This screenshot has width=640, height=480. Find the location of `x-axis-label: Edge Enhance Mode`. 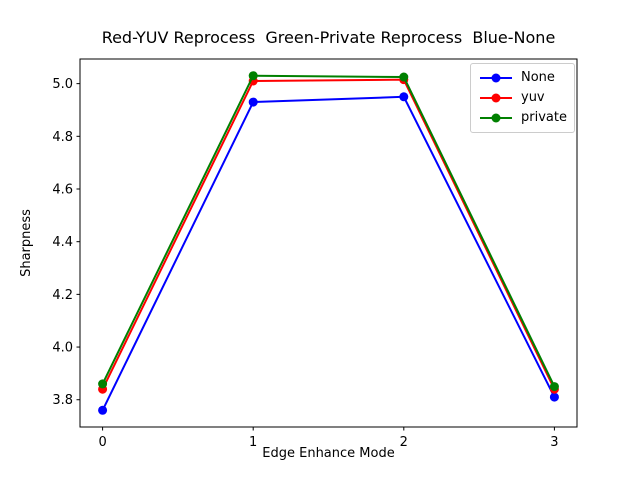

x-axis-label: Edge Enhance Mode is located at coordinates (328, 453).